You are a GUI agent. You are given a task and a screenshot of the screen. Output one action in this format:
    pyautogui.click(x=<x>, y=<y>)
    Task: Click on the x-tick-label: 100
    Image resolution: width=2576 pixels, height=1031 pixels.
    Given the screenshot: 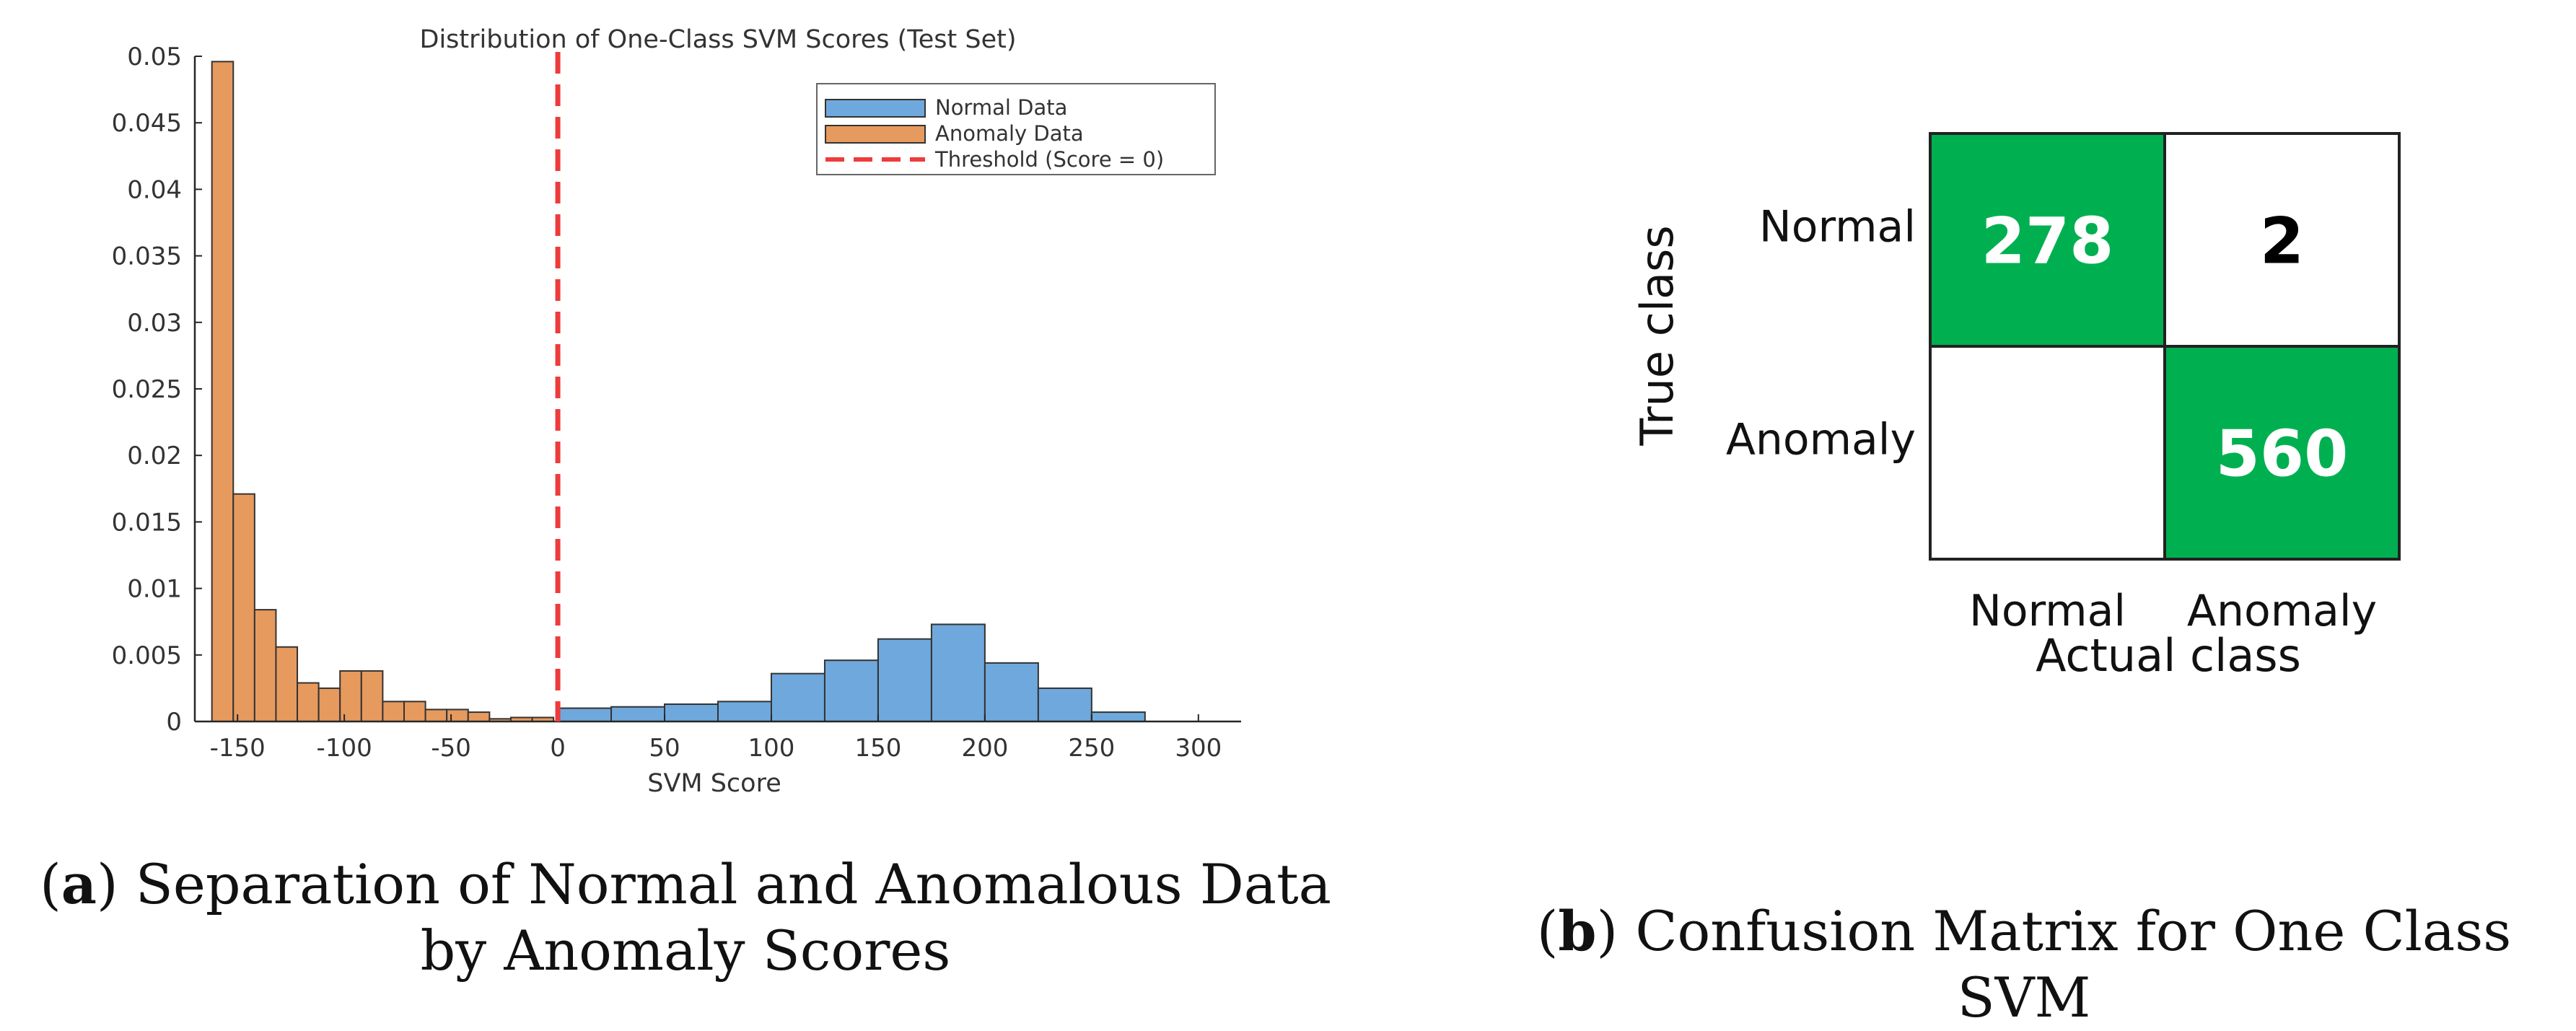 What is the action you would take?
    pyautogui.click(x=772, y=749)
    